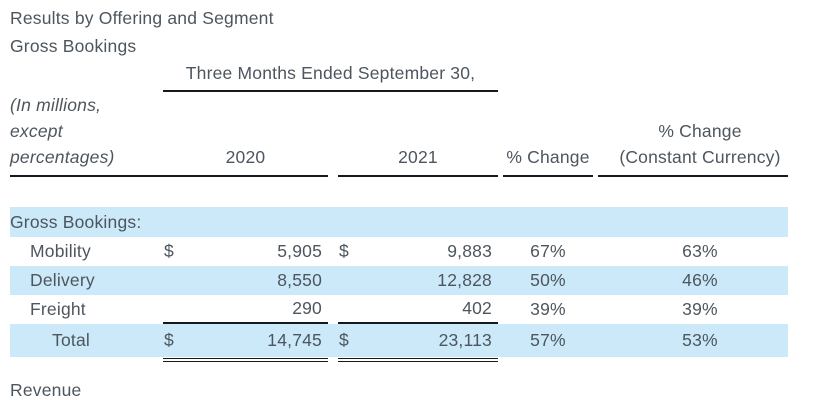 The height and width of the screenshot is (413, 818). I want to click on table-row-mobility: Mobility $ 5,905 $ 9,883 67% 63%, so click(399, 251).